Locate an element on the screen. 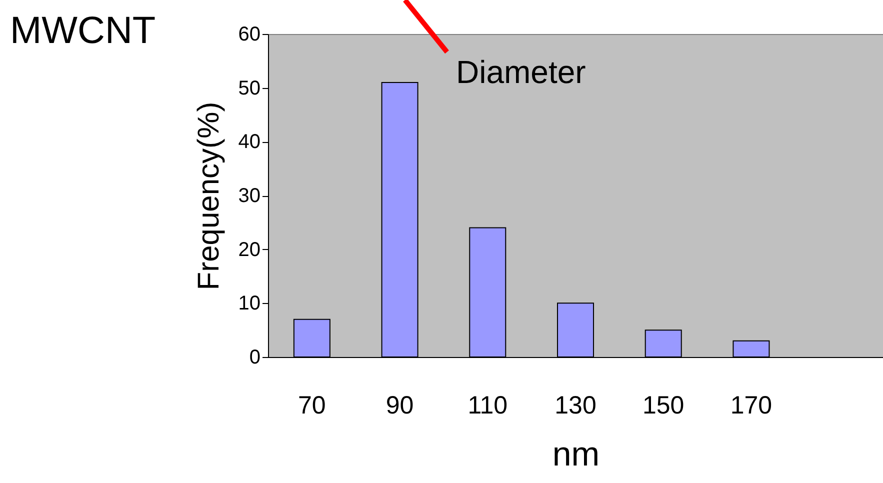  chart-title: MWCNT is located at coordinates (83, 31).